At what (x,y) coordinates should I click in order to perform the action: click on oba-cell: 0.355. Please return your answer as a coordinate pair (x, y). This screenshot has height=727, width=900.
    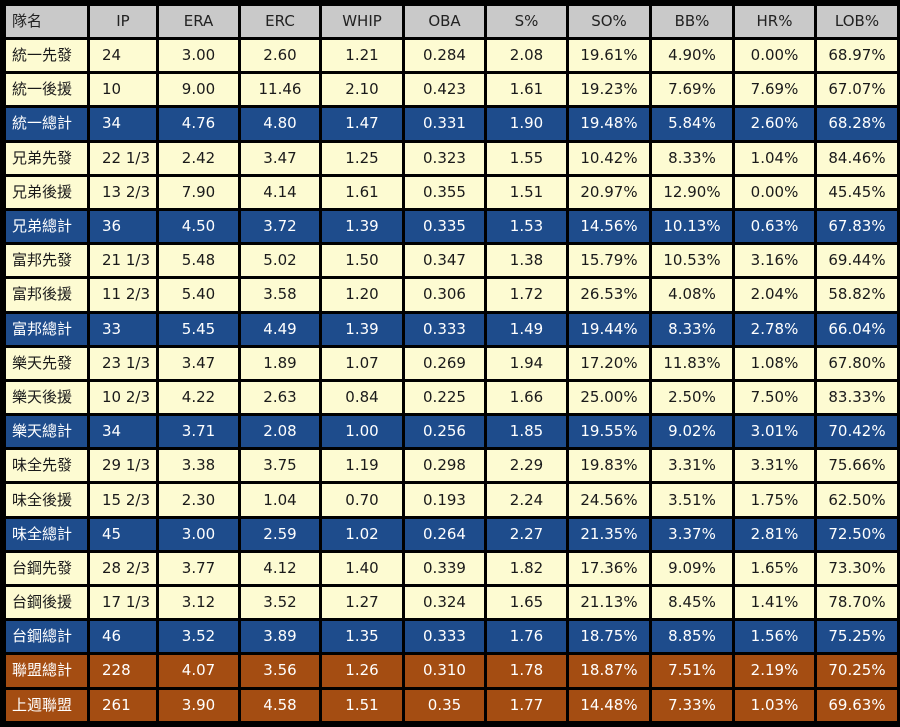
    Looking at the image, I should click on (444, 192).